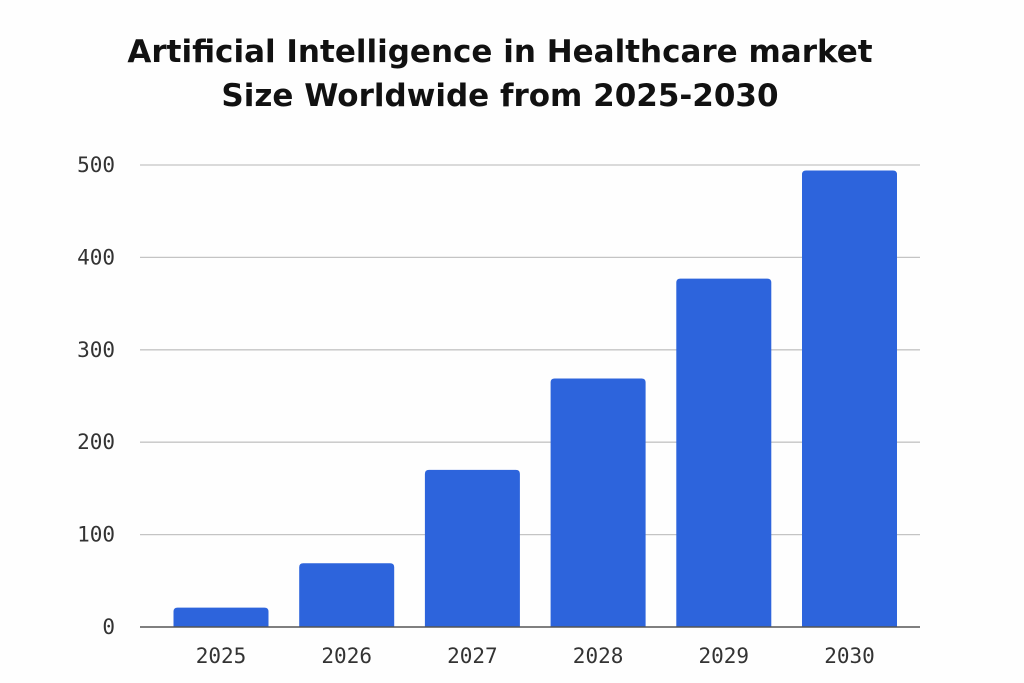 This screenshot has height=683, width=1024. I want to click on chart-title-line-2: Size Worldwide from 2025-2030, so click(500, 96).